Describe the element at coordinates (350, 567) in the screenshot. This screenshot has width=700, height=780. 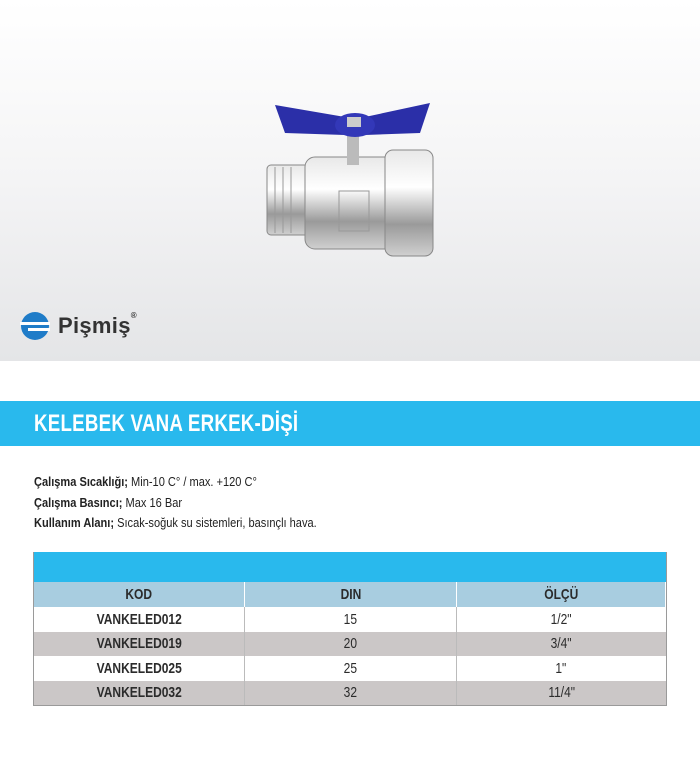
I see `table-top-bar` at that location.